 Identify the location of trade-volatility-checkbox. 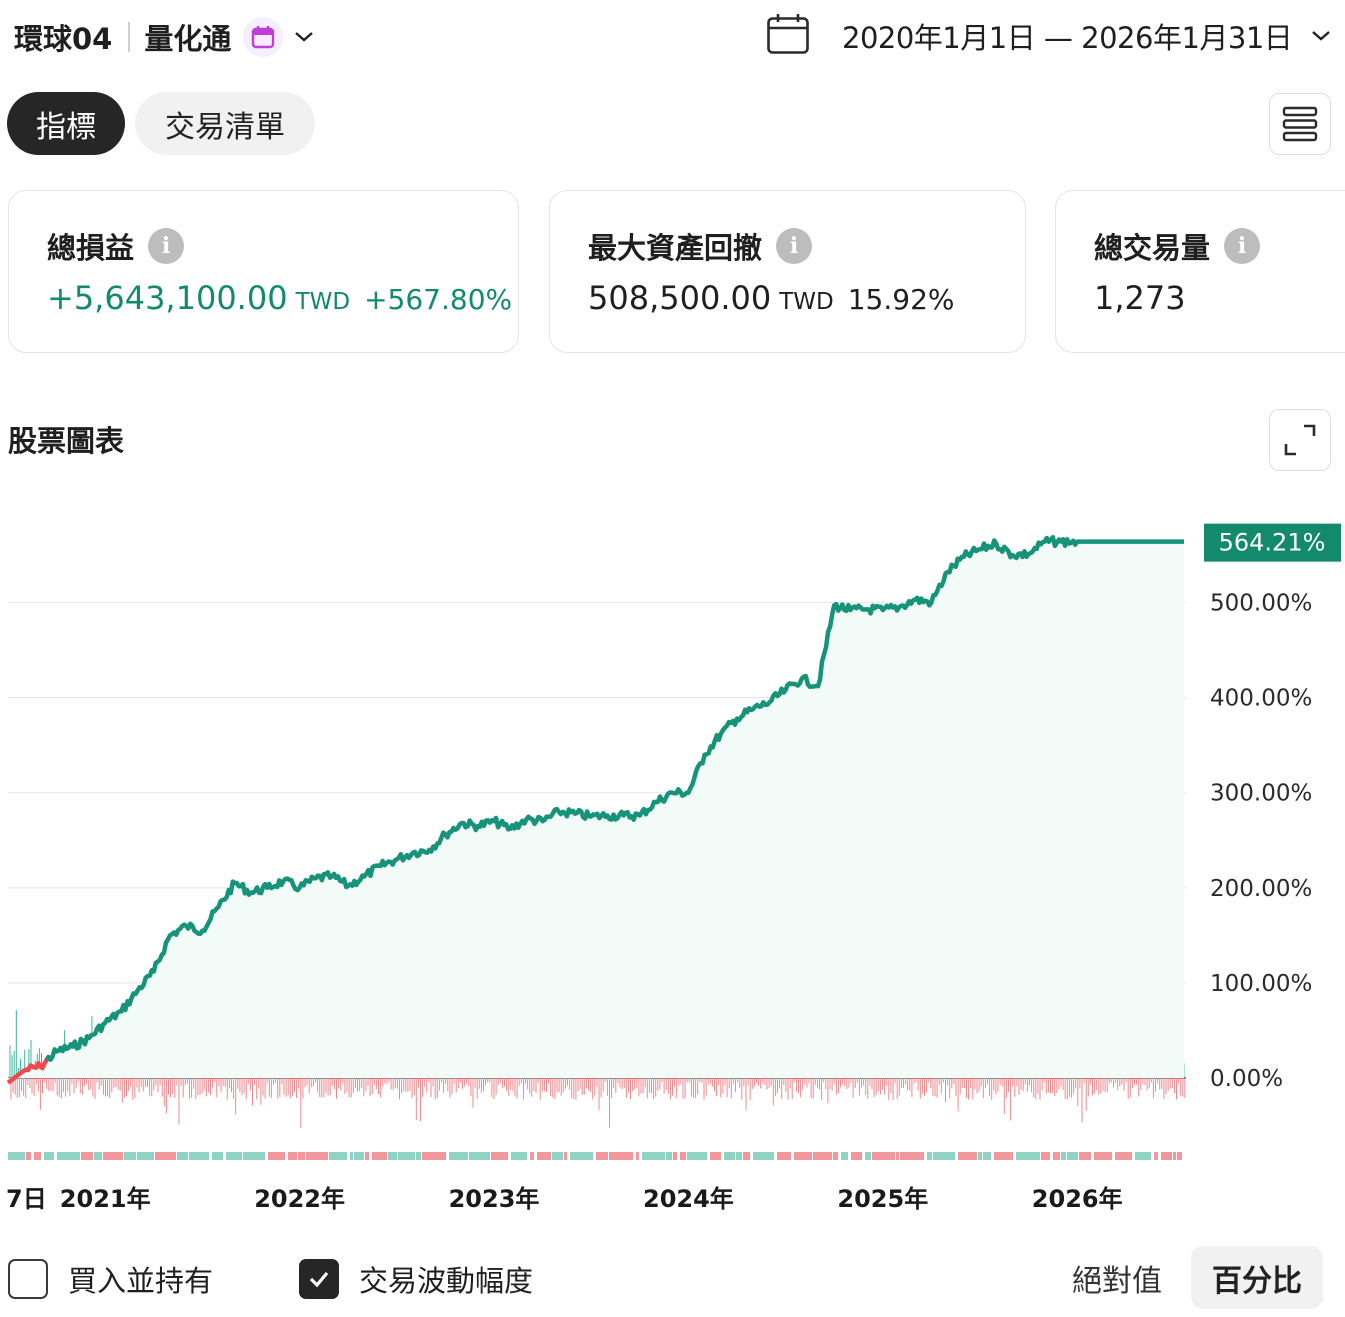
(319, 1279).